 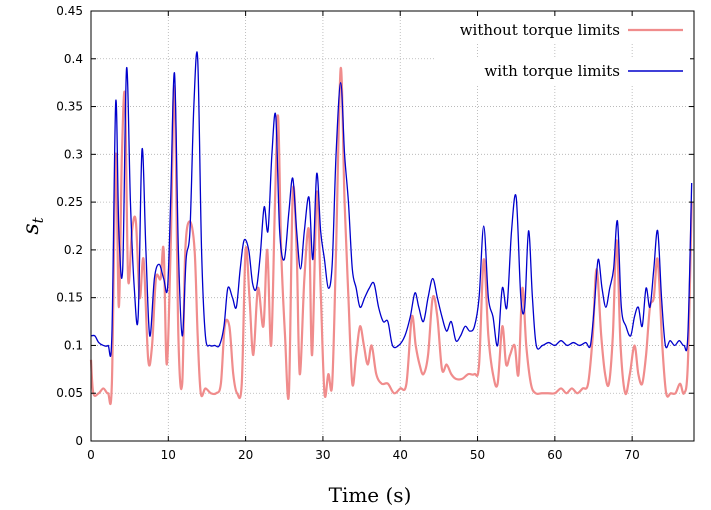 What do you see at coordinates (168, 455) in the screenshot?
I see `x-tick-label: 10` at bounding box center [168, 455].